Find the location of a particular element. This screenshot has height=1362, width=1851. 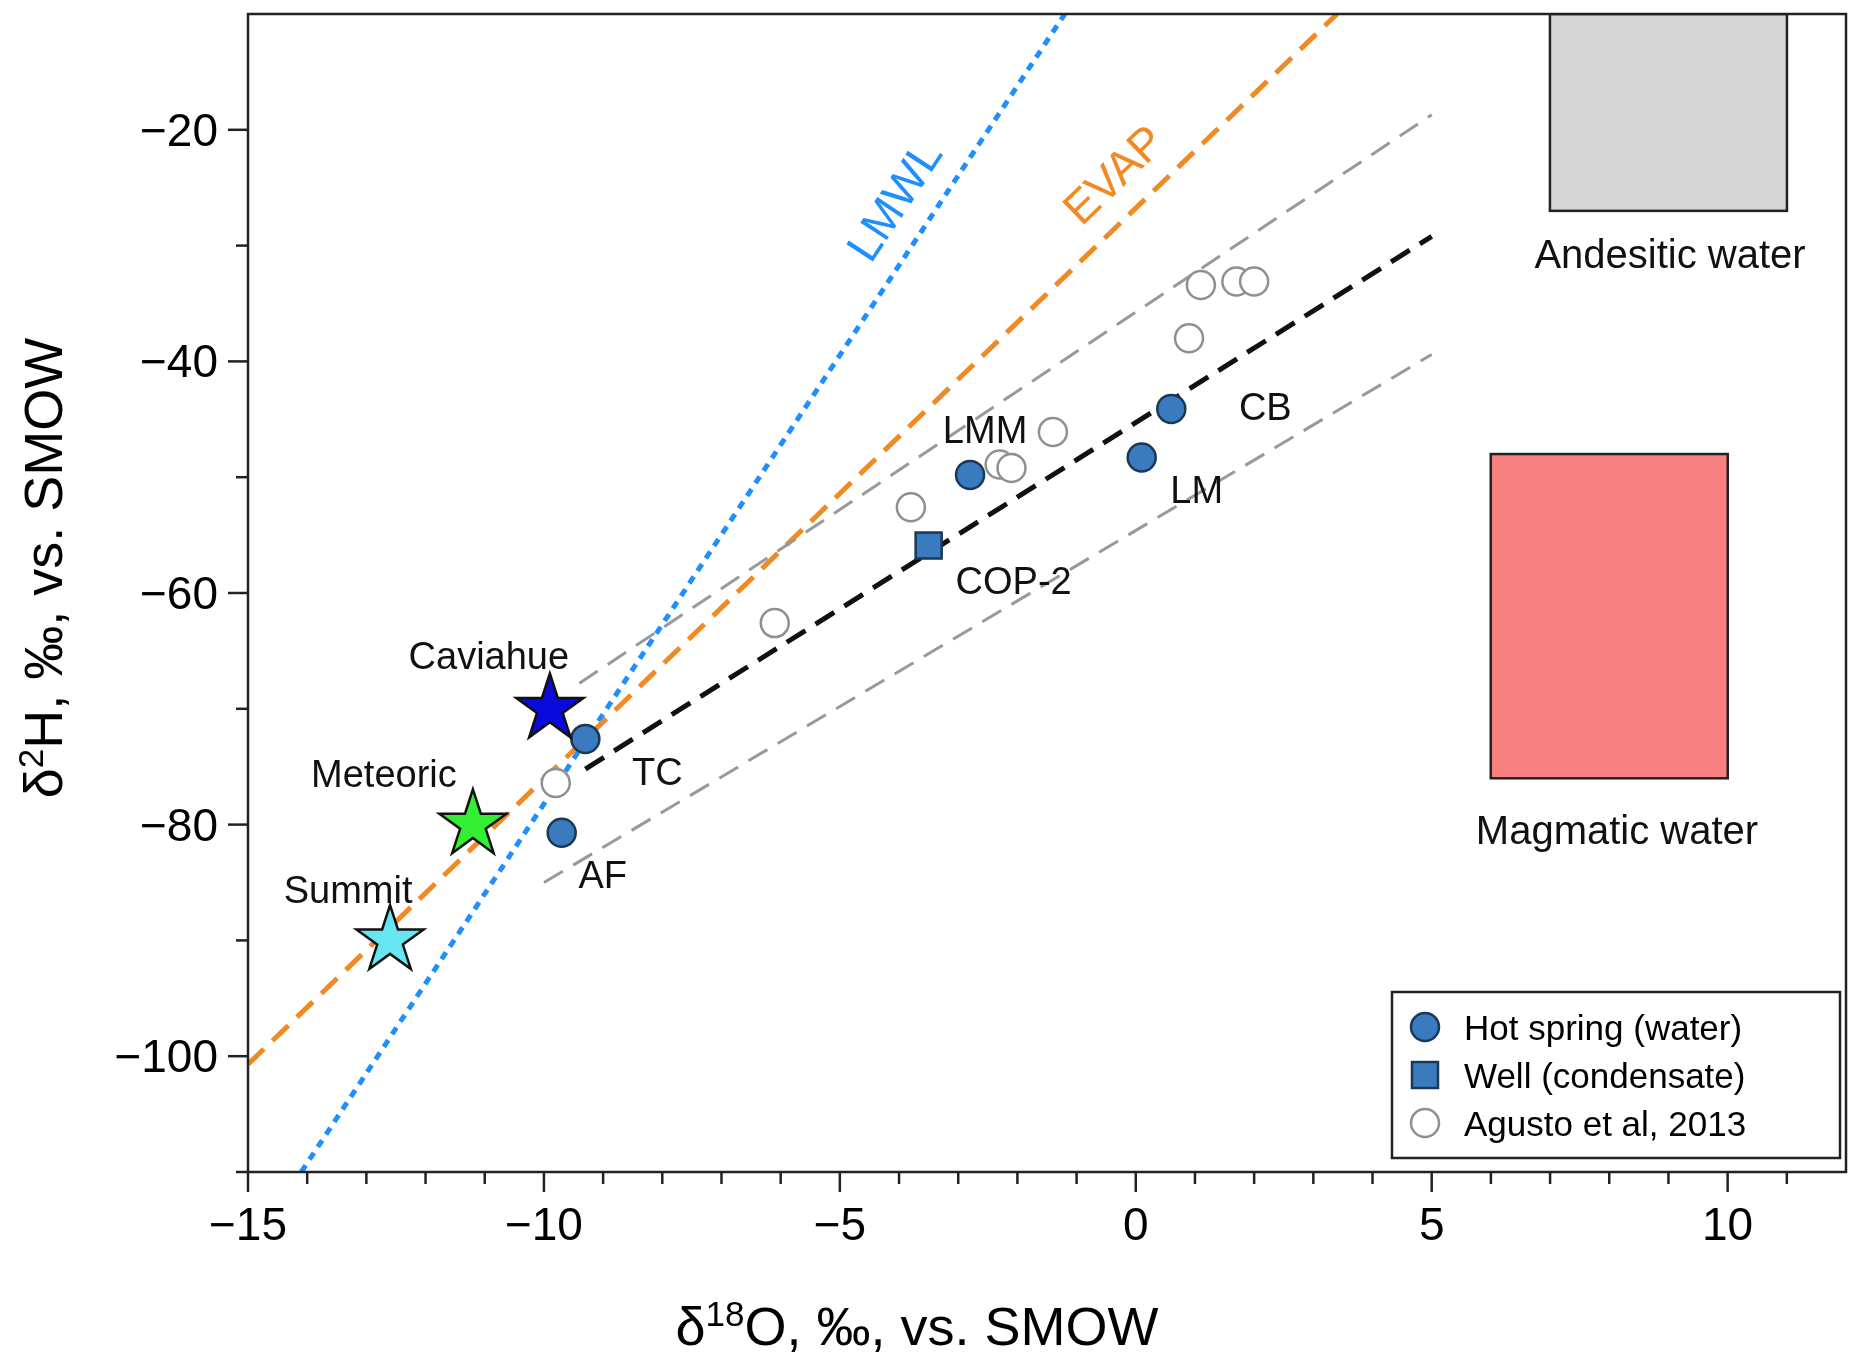

y-tick-label: −60 is located at coordinates (178, 593).